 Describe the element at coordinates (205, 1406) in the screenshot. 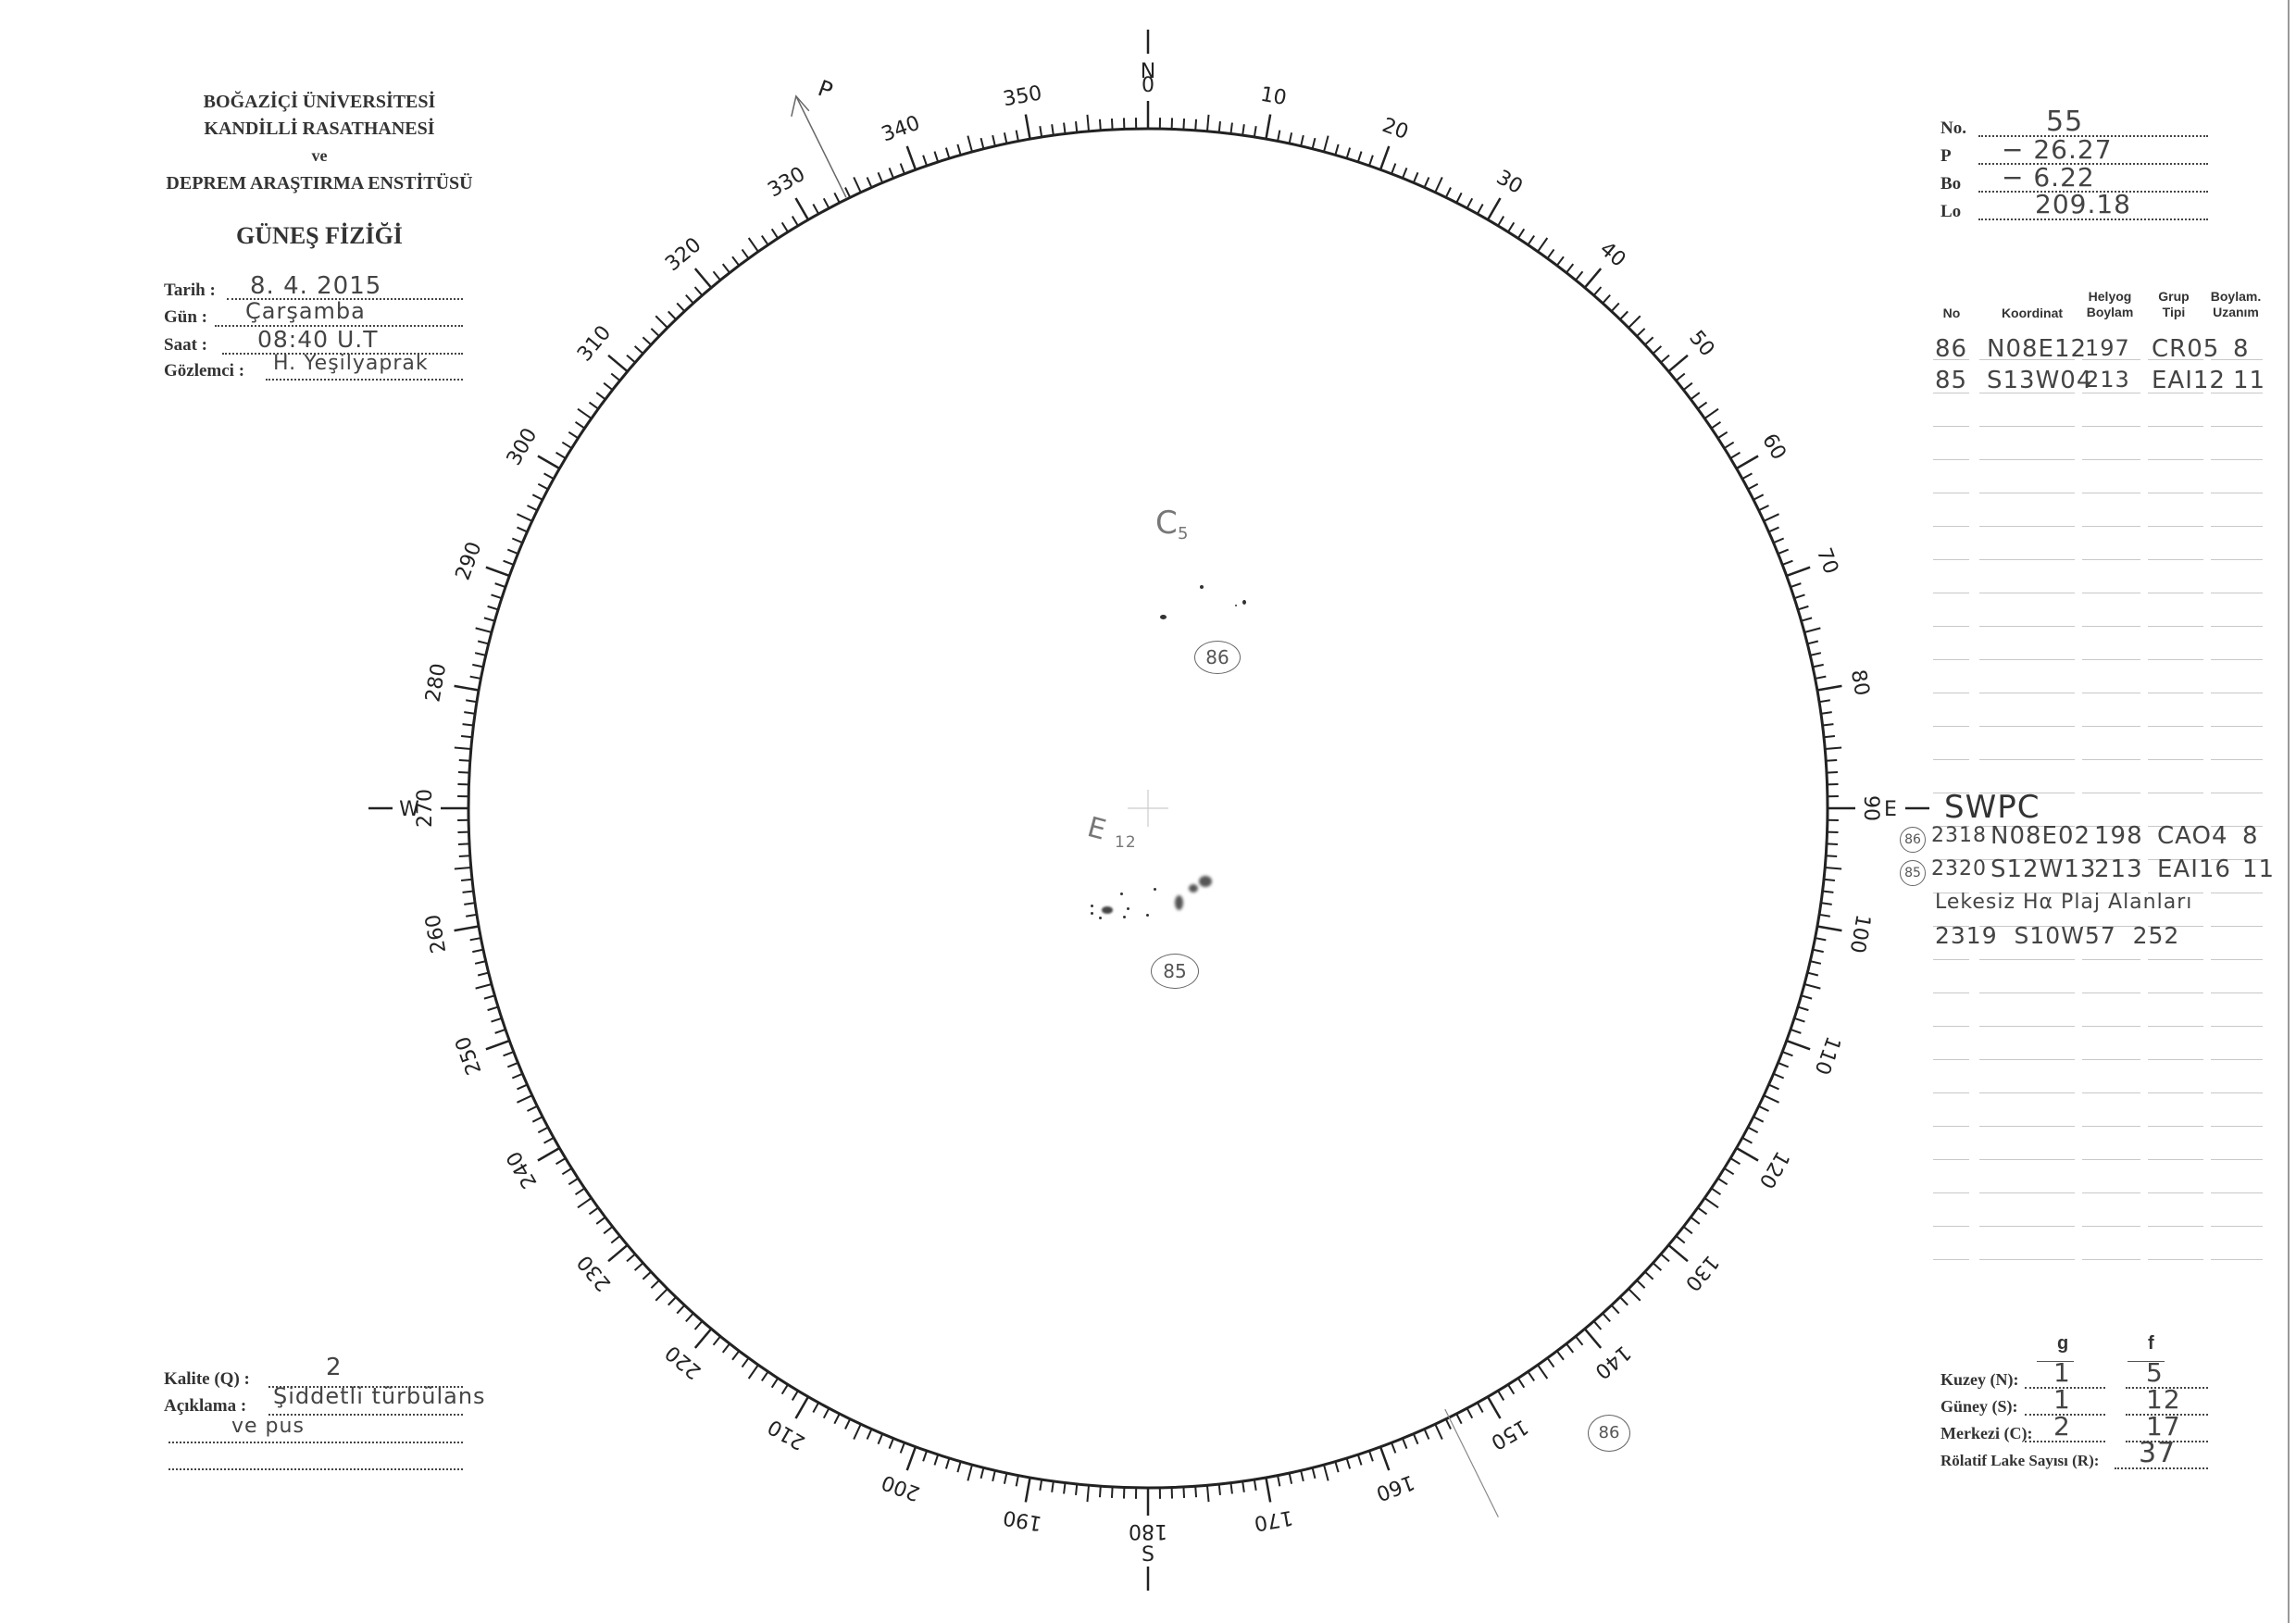

I see `aciklama-label: Açıklama :` at that location.